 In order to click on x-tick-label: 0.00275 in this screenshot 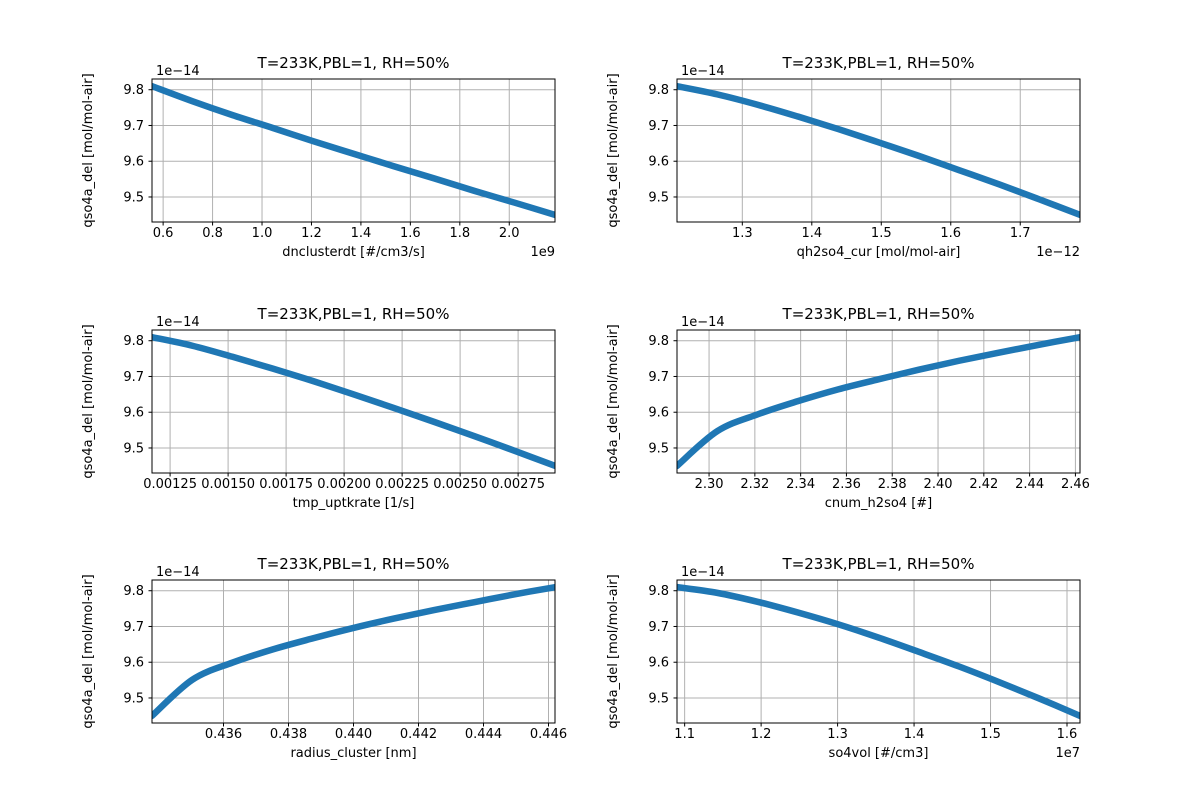, I will do `click(518, 484)`.